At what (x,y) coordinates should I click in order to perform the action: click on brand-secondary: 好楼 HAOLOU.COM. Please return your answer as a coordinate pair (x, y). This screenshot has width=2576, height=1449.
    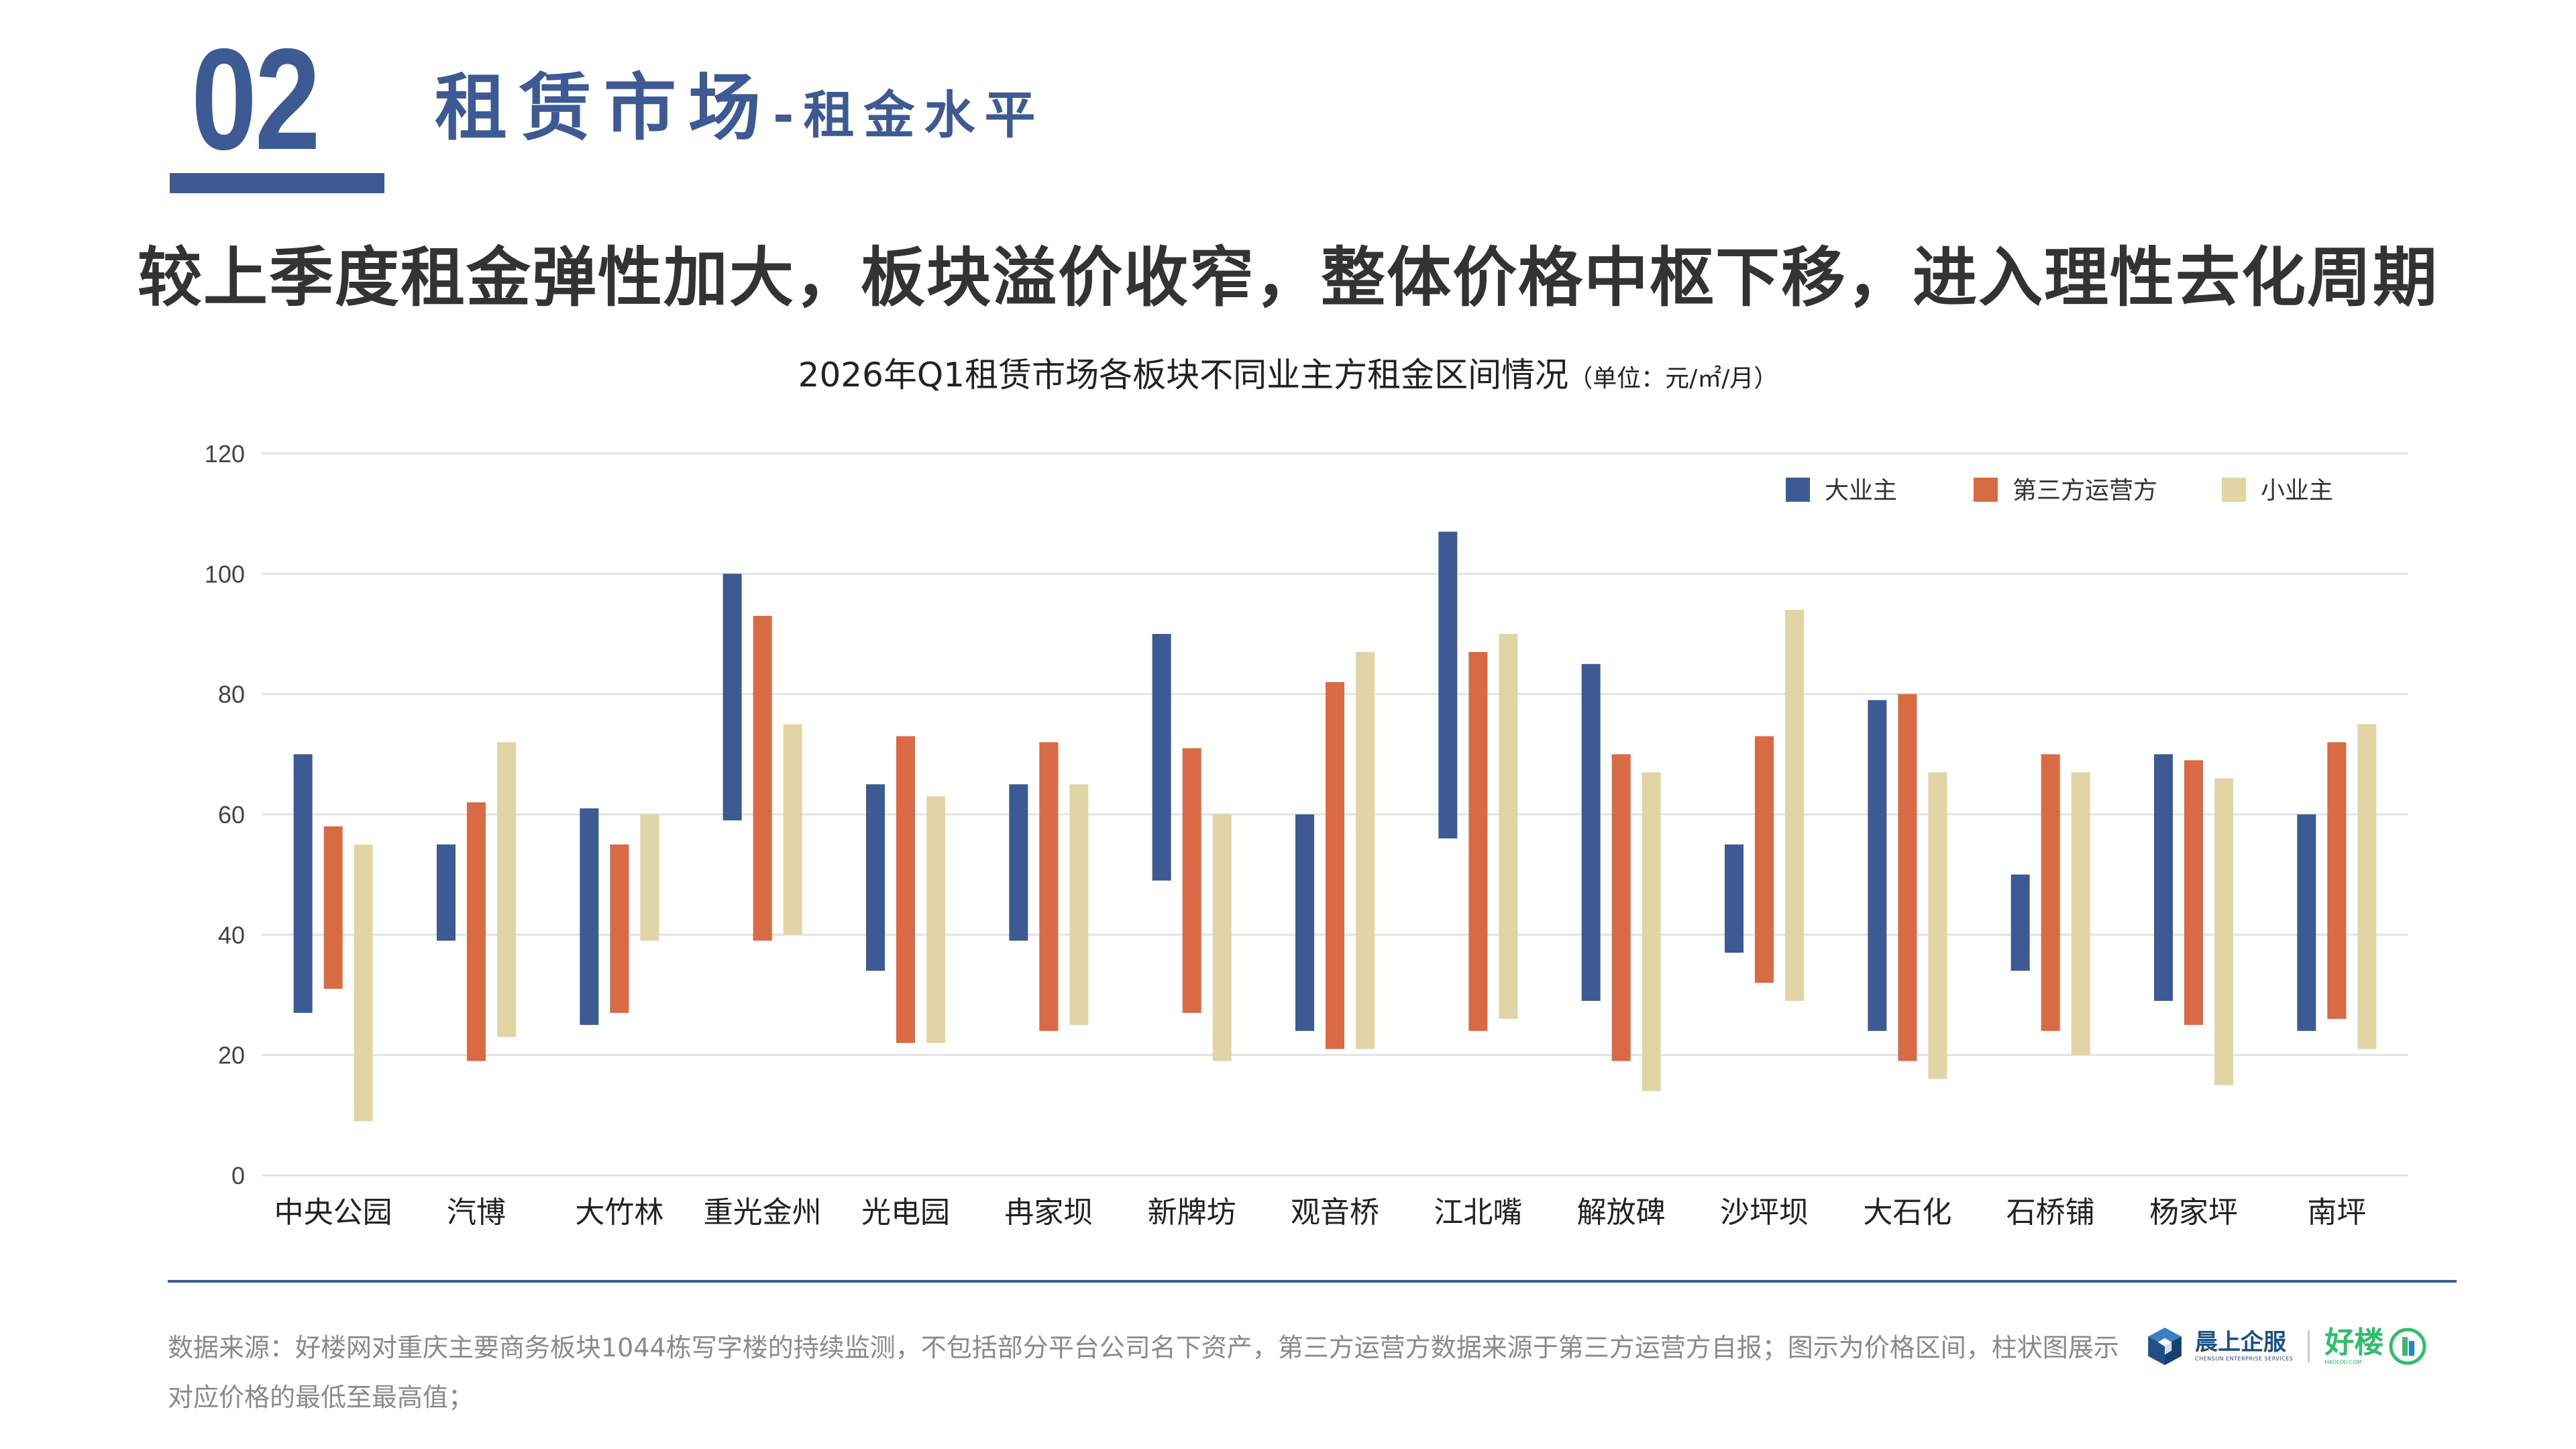
    Looking at the image, I should click on (2353, 1346).